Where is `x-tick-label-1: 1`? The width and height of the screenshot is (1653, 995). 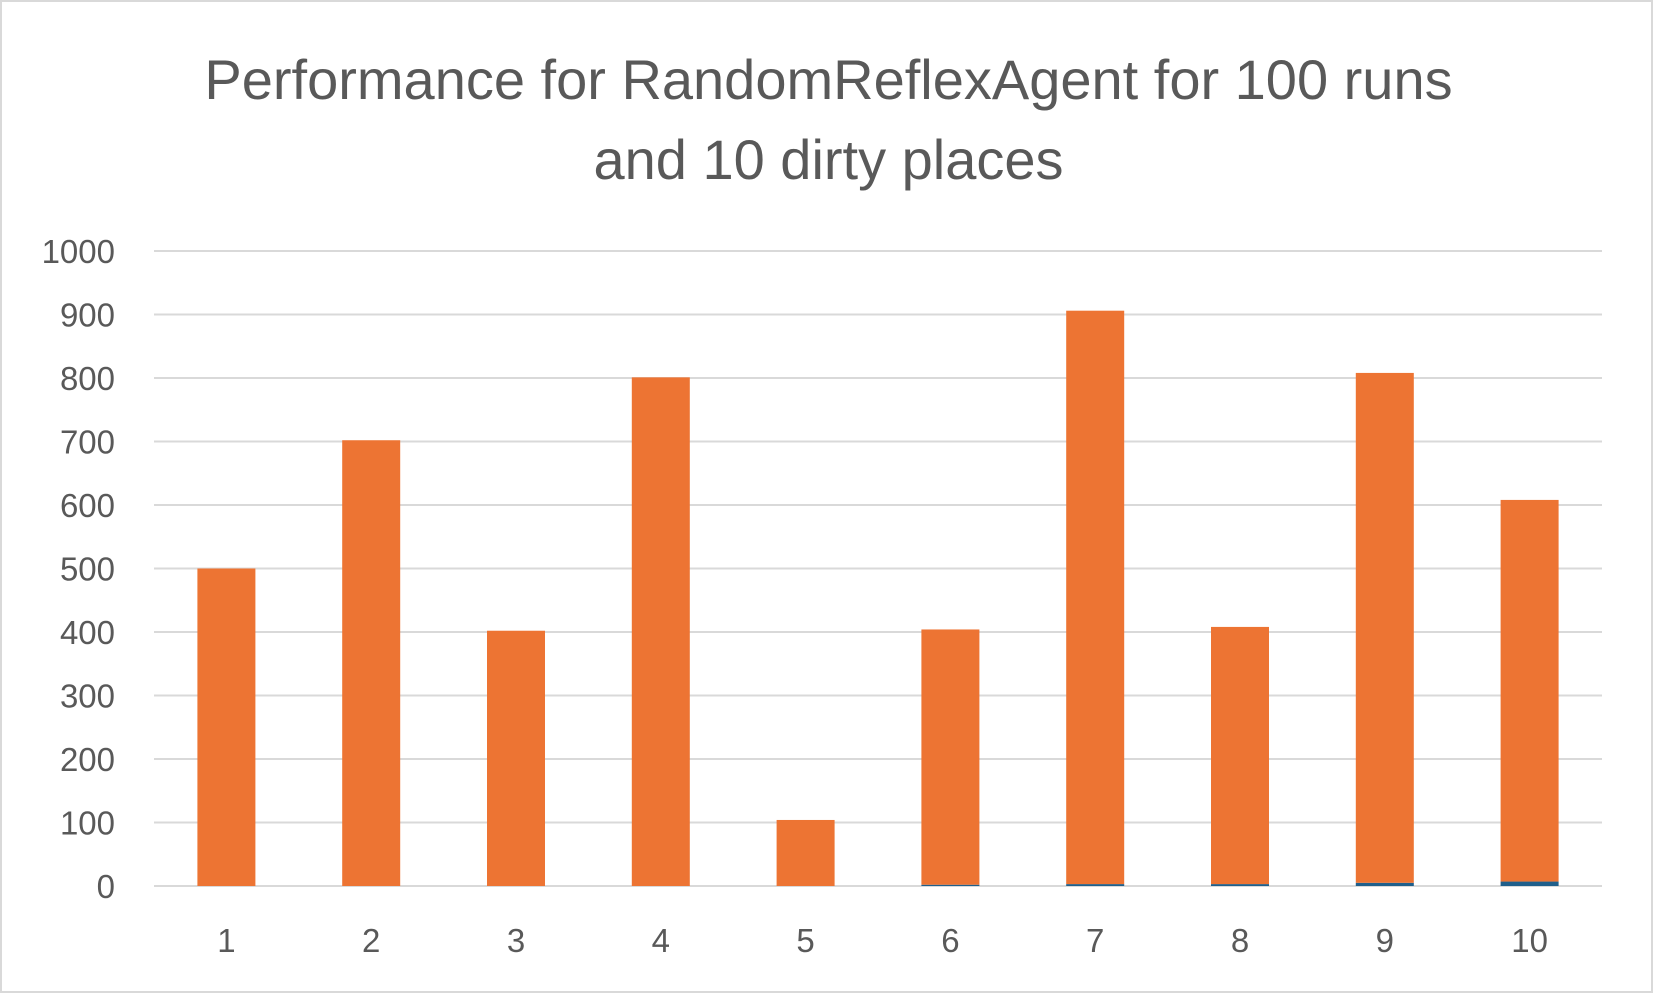 x-tick-label-1: 1 is located at coordinates (226, 940).